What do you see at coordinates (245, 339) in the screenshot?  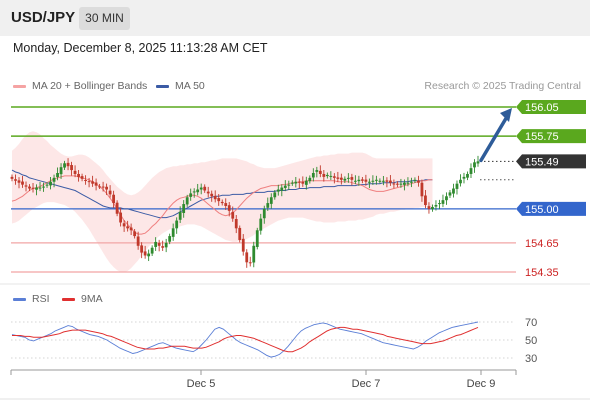 I see `rsi-ma-line` at bounding box center [245, 339].